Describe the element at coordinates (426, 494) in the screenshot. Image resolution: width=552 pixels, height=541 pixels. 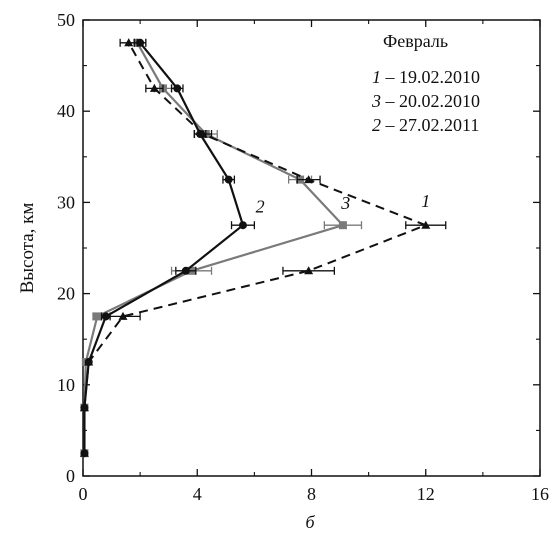
I see `x-tick-label: 12` at that location.